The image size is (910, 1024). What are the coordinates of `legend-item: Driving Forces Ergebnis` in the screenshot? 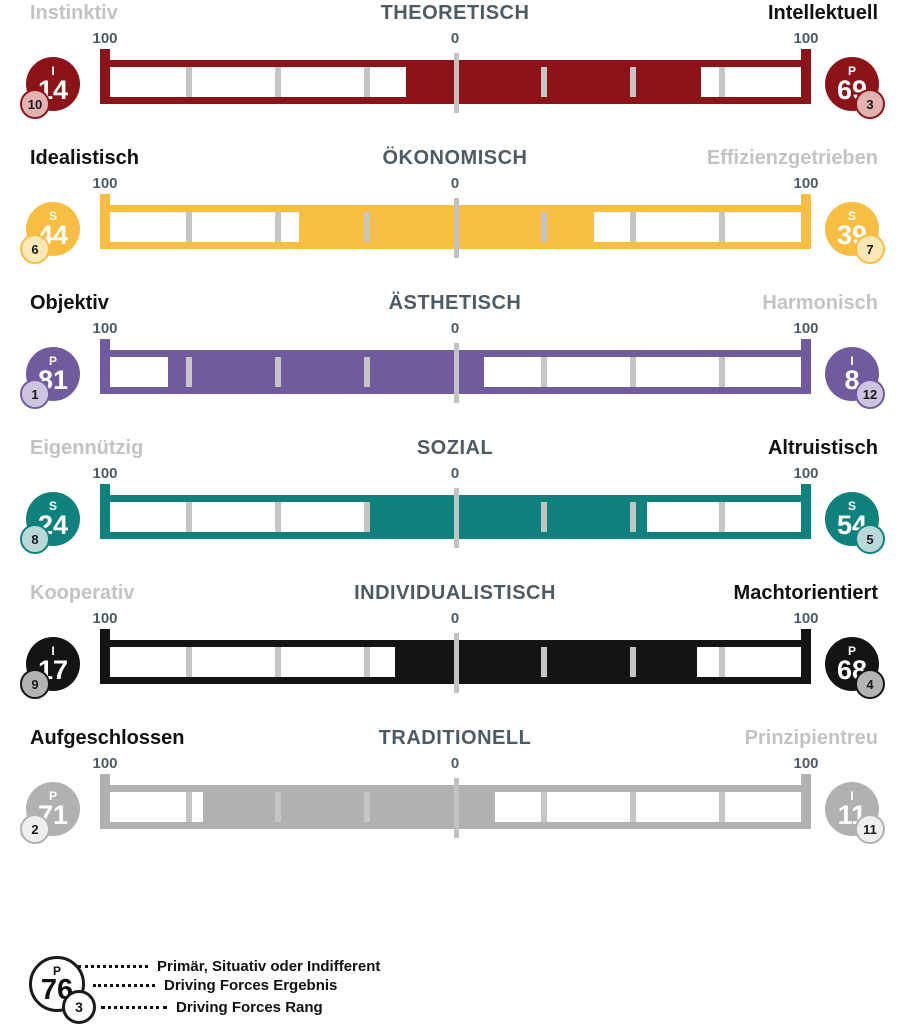 It's located at (215, 985).